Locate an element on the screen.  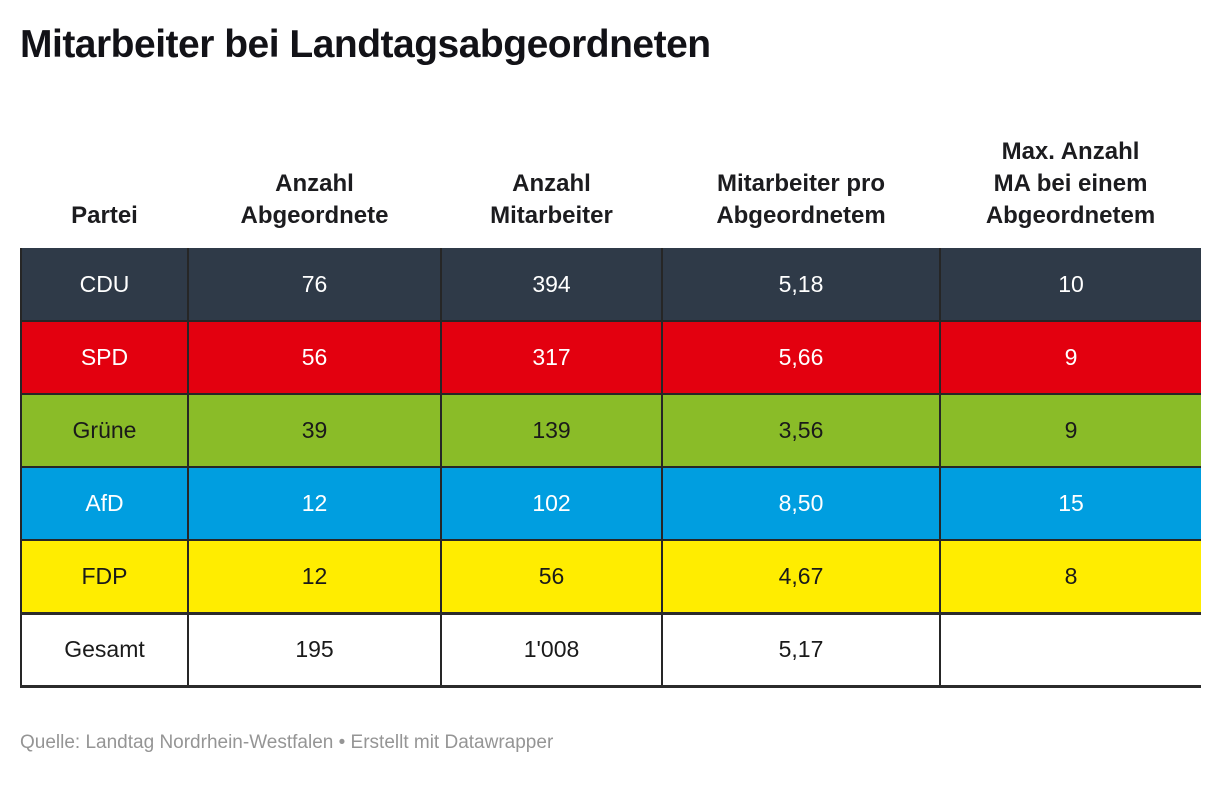
cell-abgeordnete: 76 is located at coordinates (314, 285).